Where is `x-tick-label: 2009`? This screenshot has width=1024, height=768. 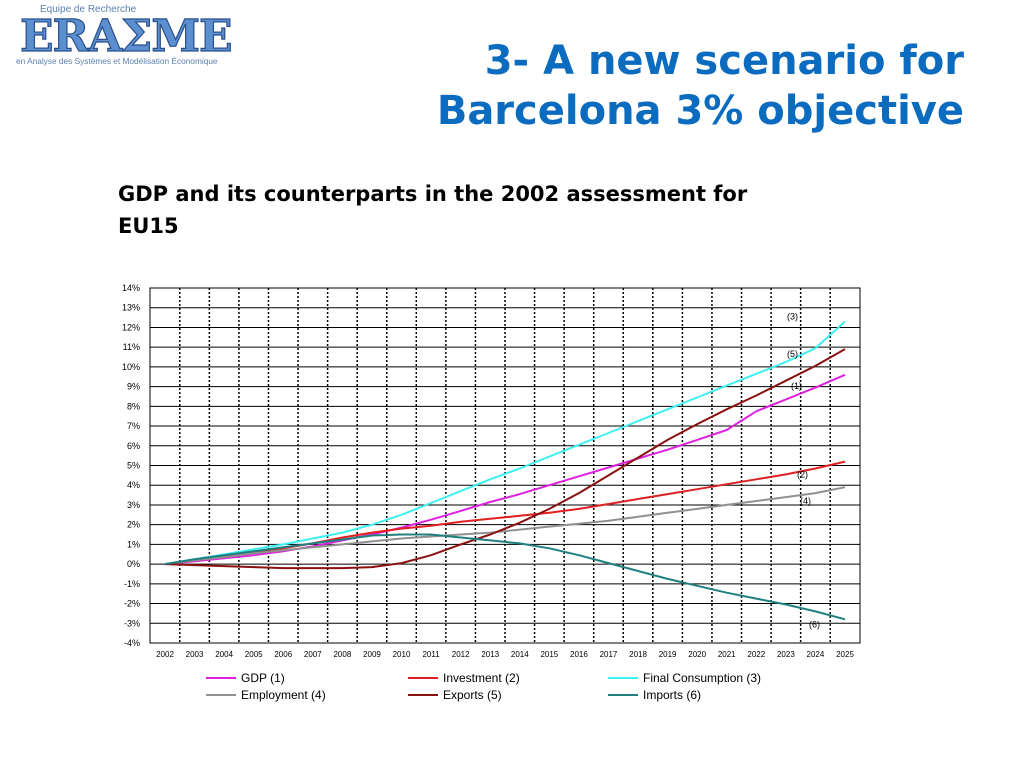
x-tick-label: 2009 is located at coordinates (372, 654).